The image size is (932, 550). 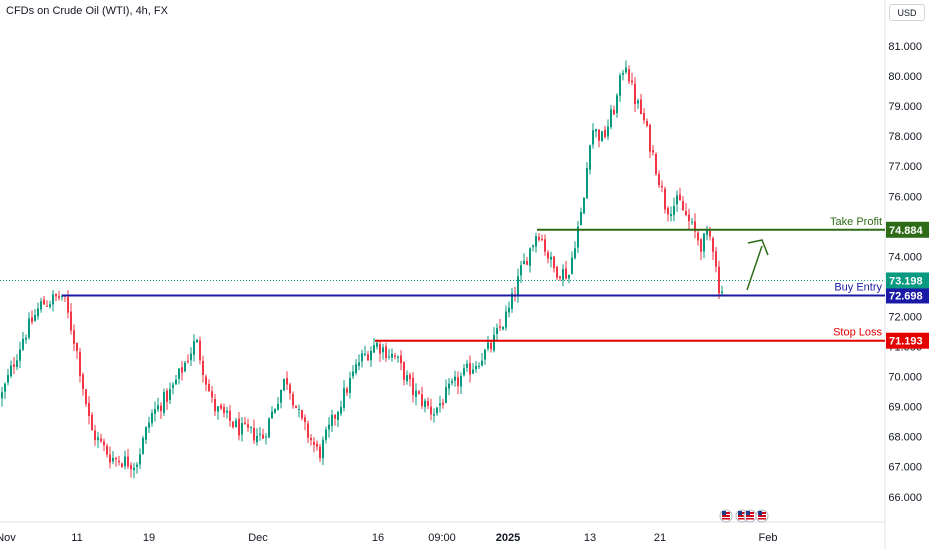 What do you see at coordinates (87, 11) in the screenshot?
I see `chart-title: CFDs on Crude Oil (WTI), 4h, FX` at bounding box center [87, 11].